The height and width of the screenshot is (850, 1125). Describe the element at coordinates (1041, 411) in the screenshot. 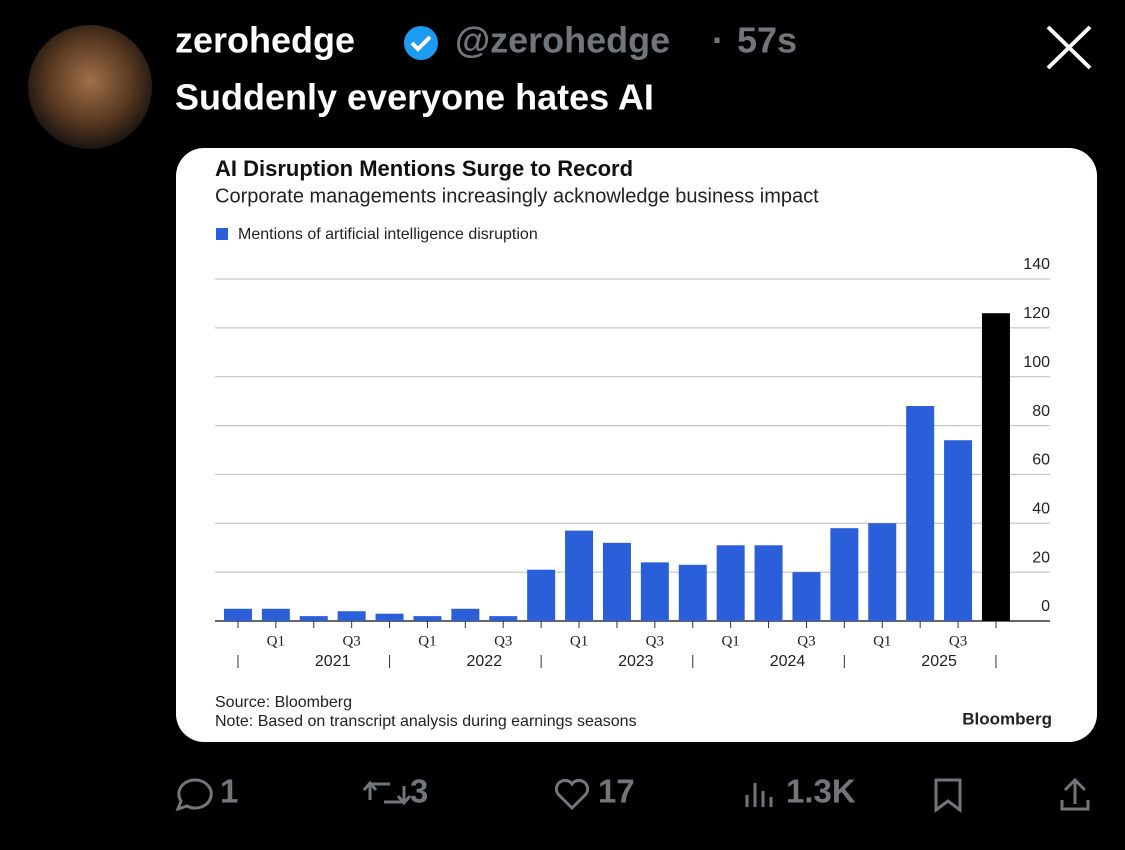

I see `y-tick-label: 80` at that location.